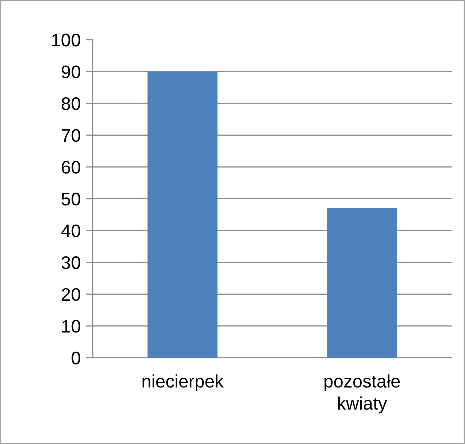 The height and width of the screenshot is (444, 465). Describe the element at coordinates (71, 295) in the screenshot. I see `y-tick-label: 20` at that location.